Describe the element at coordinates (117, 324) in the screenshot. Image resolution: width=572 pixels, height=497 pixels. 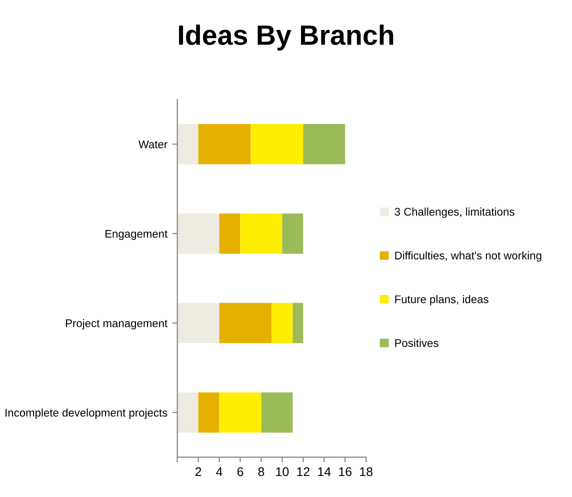
I see `y-tick-label: Project management` at that location.